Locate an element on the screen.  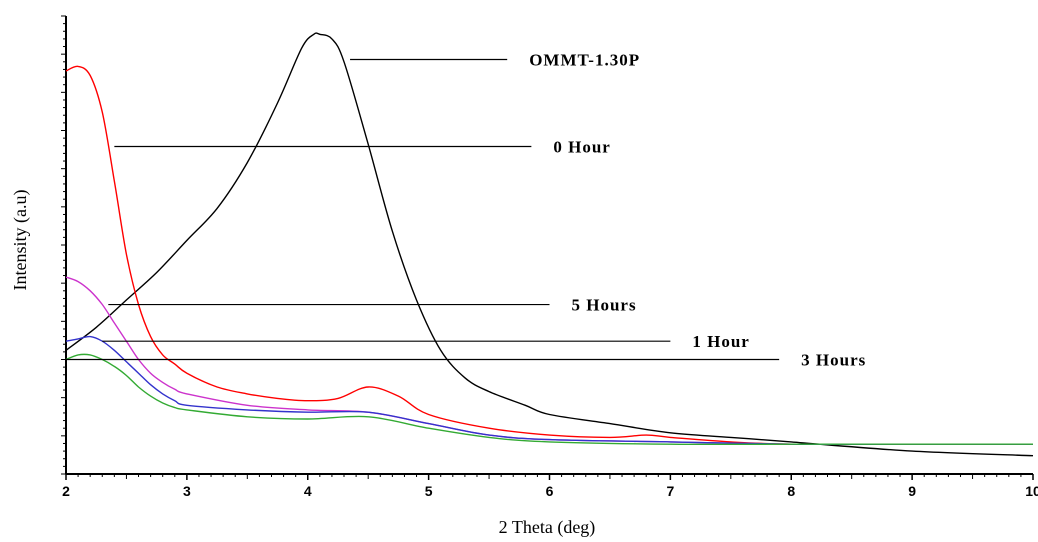
series-label-3-hours: 3 Hours is located at coordinates (833, 360).